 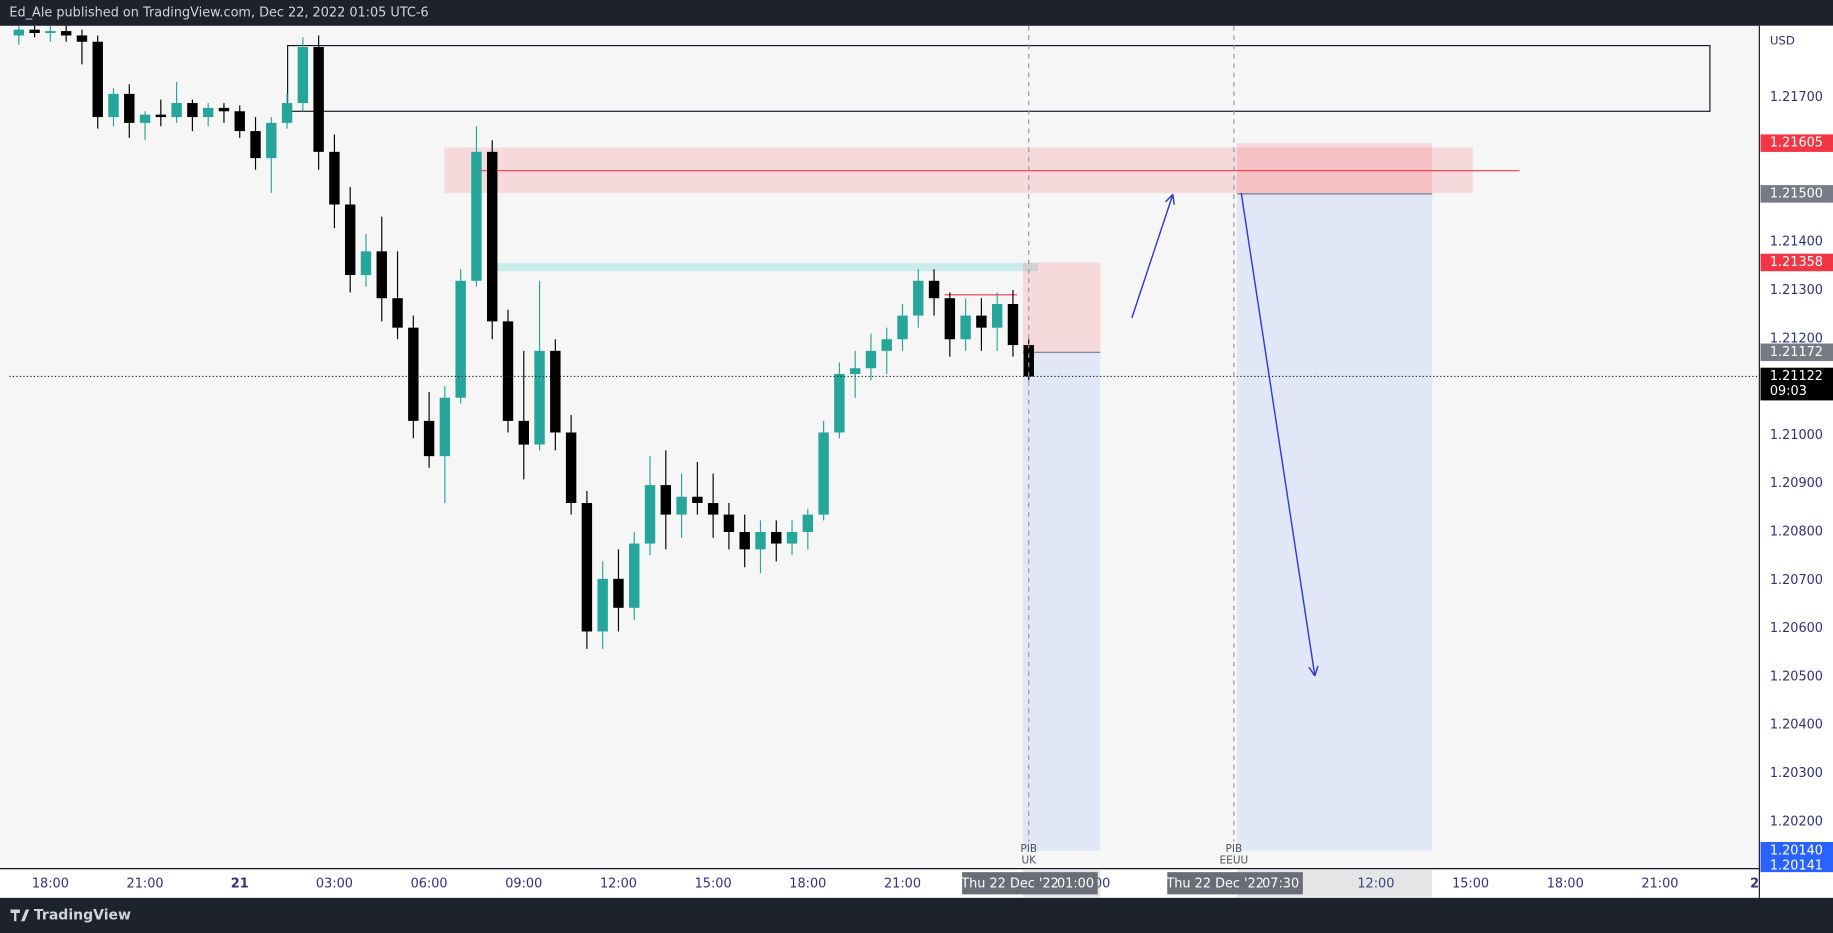 What do you see at coordinates (1796, 290) in the screenshot?
I see `y-tick-label: 1.21300` at bounding box center [1796, 290].